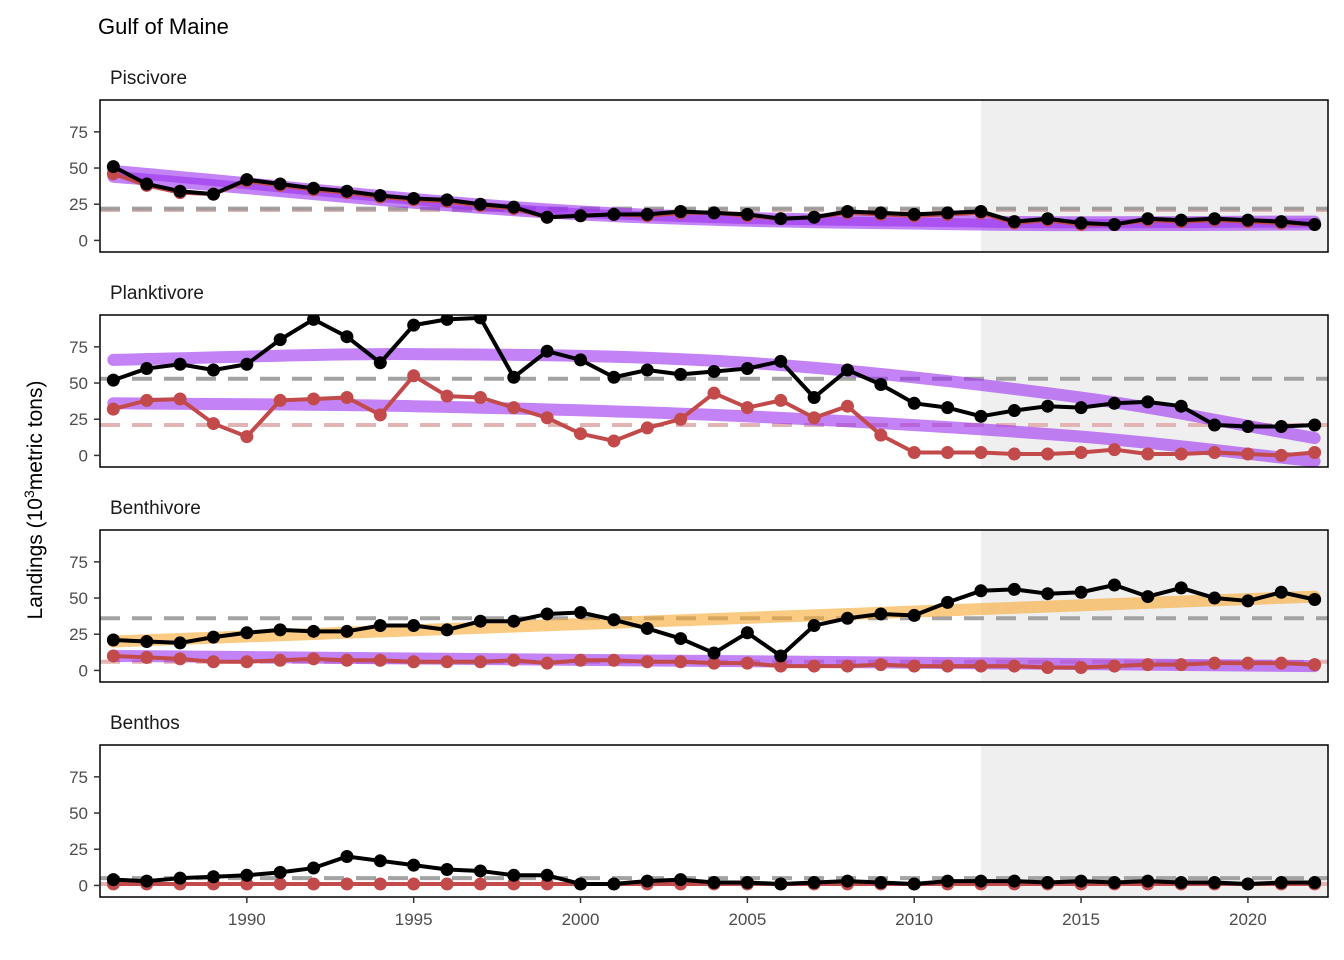 This screenshot has height=960, width=1344. What do you see at coordinates (714, 201) in the screenshot?
I see `trend-line-commercial` at bounding box center [714, 201].